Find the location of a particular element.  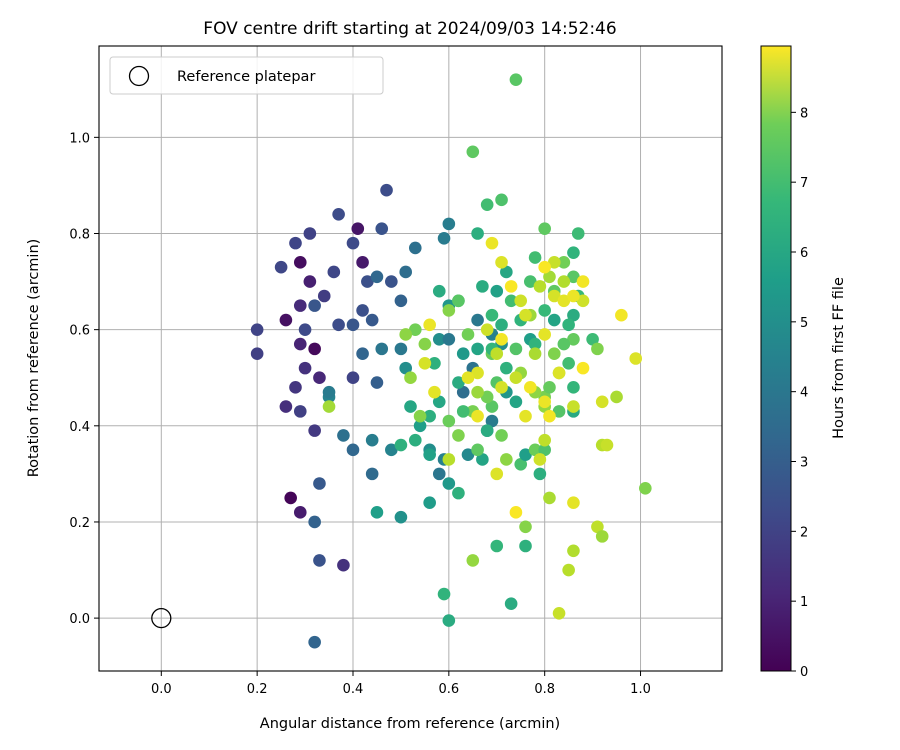

colorbar-tick-label: 5 is located at coordinates (804, 323).